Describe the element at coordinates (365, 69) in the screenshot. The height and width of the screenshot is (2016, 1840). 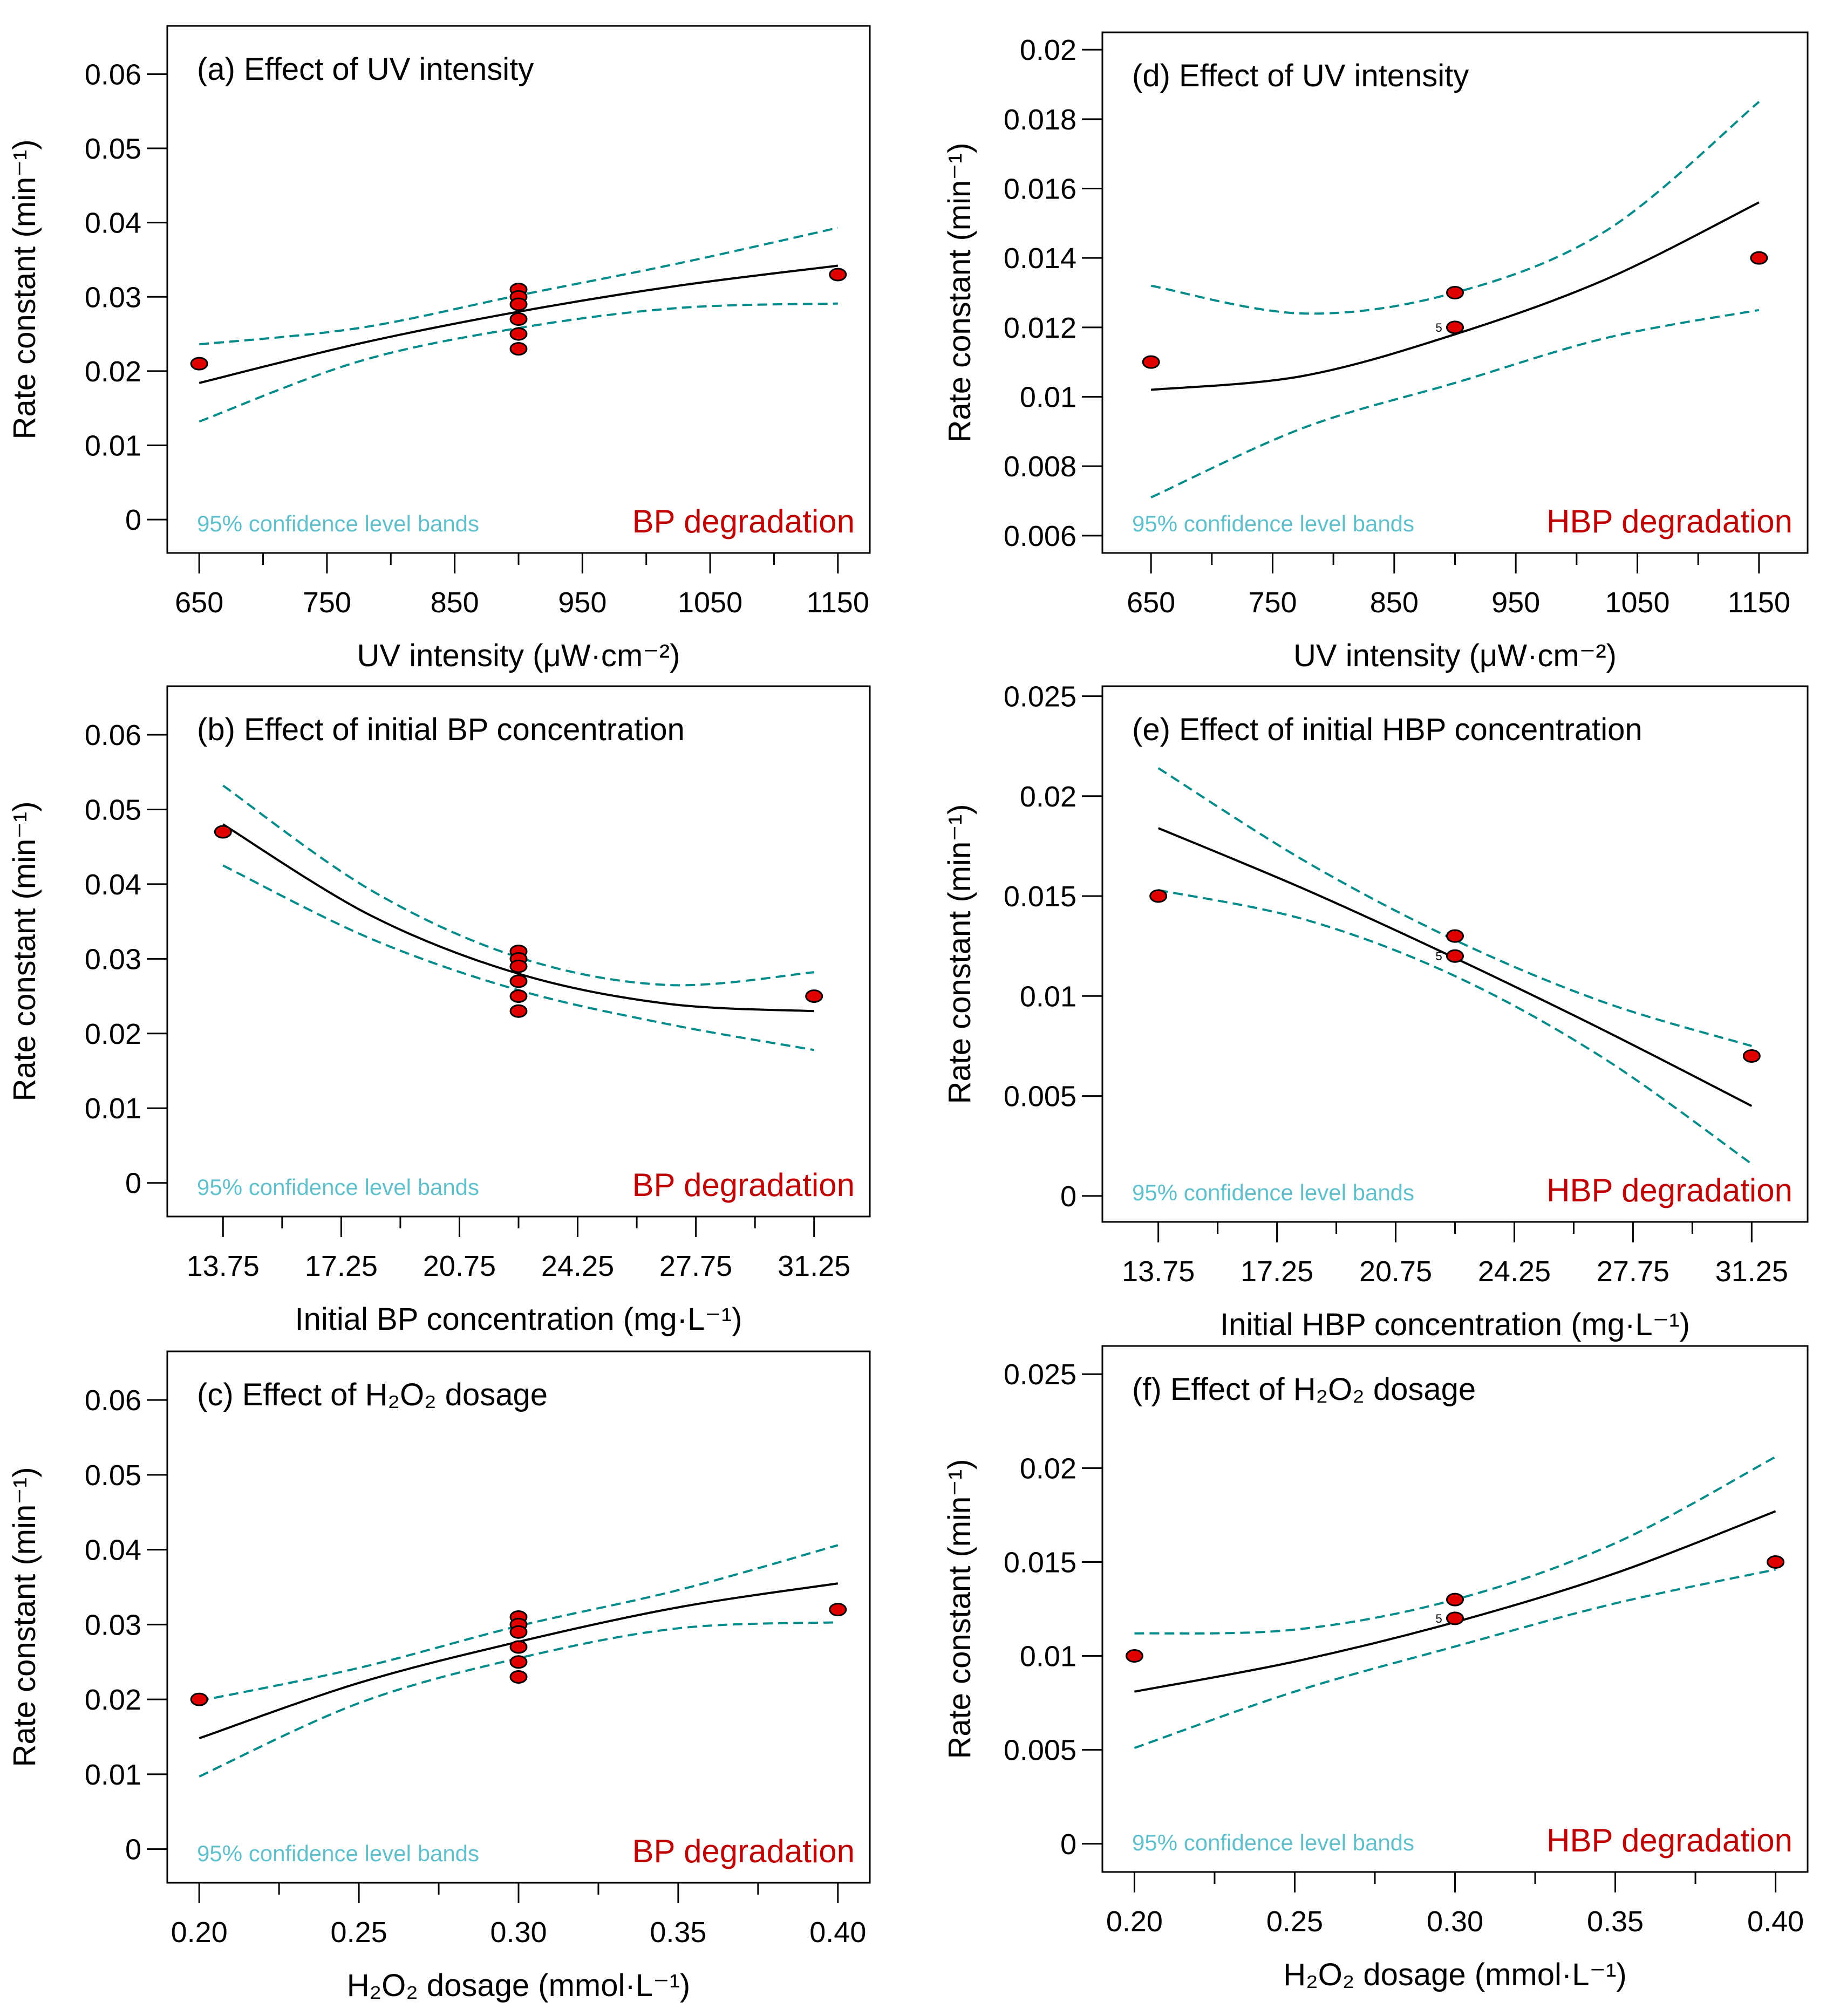
I see `panel-title: (a) Effect of UV intensity` at that location.